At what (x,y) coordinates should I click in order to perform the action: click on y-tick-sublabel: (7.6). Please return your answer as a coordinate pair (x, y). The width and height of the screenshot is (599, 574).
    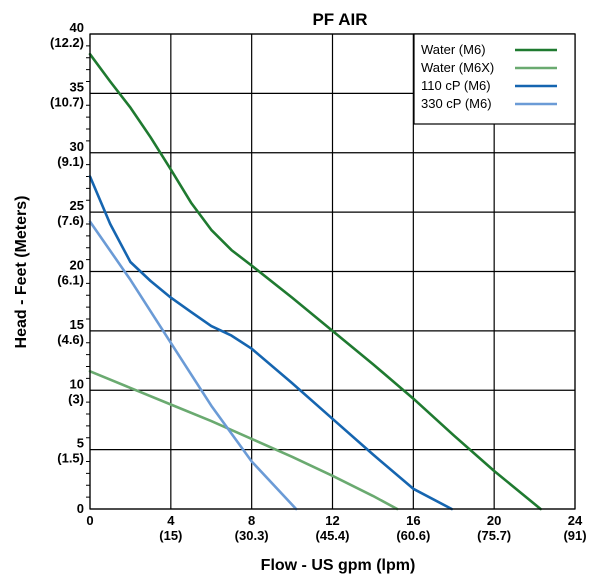
    Looking at the image, I should click on (70, 220).